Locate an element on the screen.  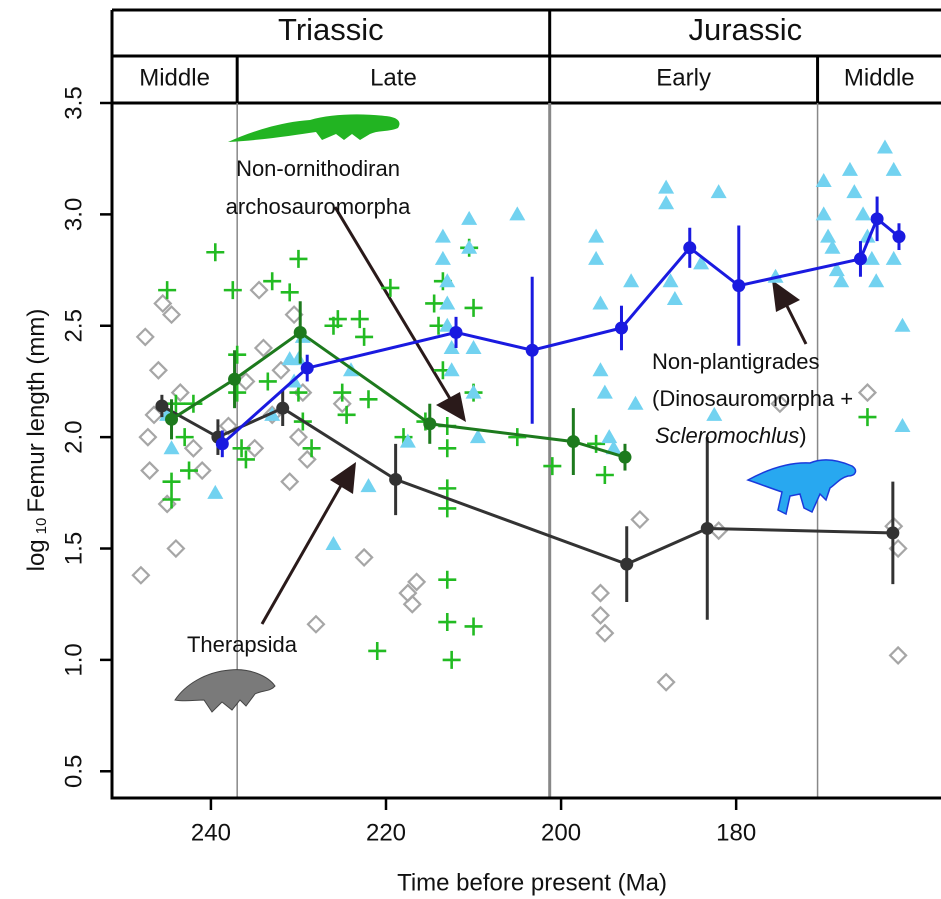
annotation: Non-ornithodiran is located at coordinates (318, 168).